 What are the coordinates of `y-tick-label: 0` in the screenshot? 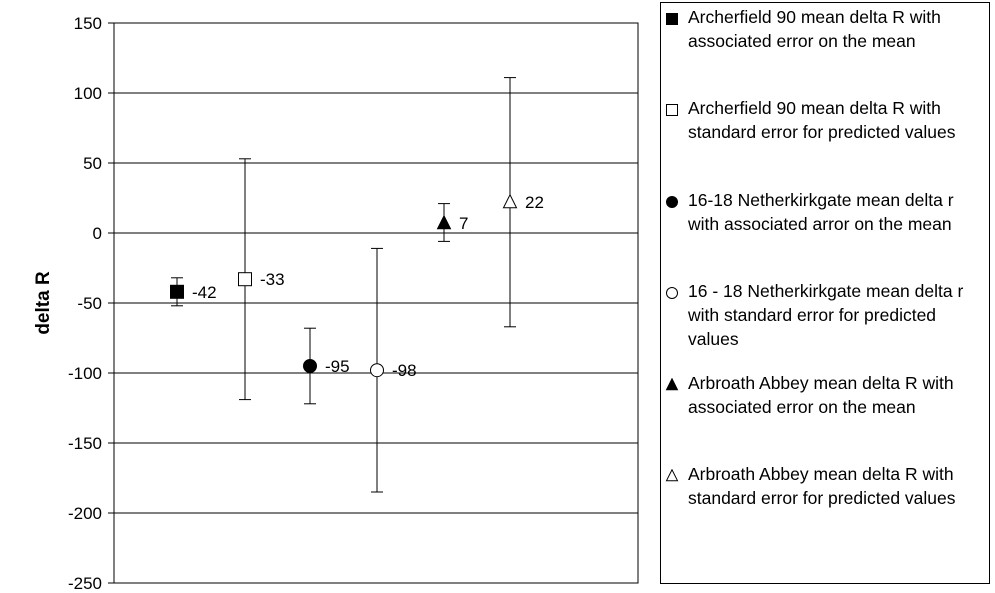 It's located at (97, 233).